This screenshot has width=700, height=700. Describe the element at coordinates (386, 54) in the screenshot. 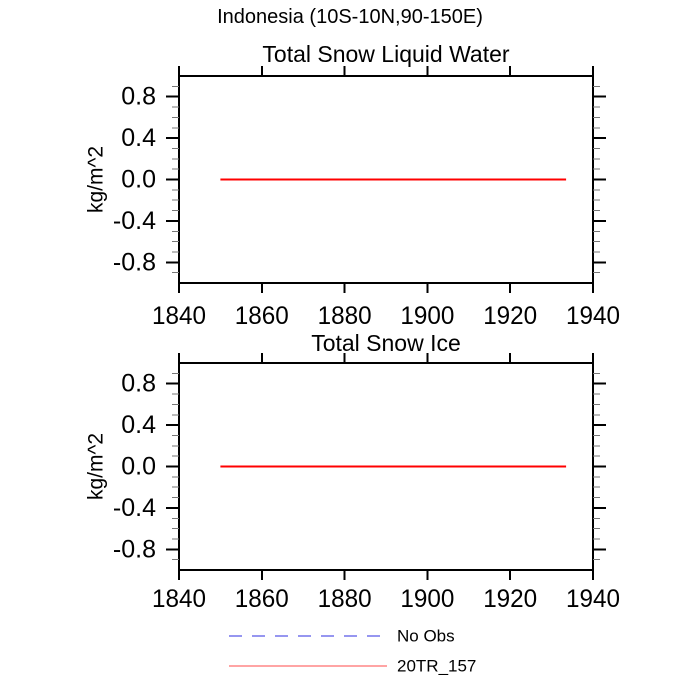

I see `panel-title: Total Snow Liquid Water` at that location.